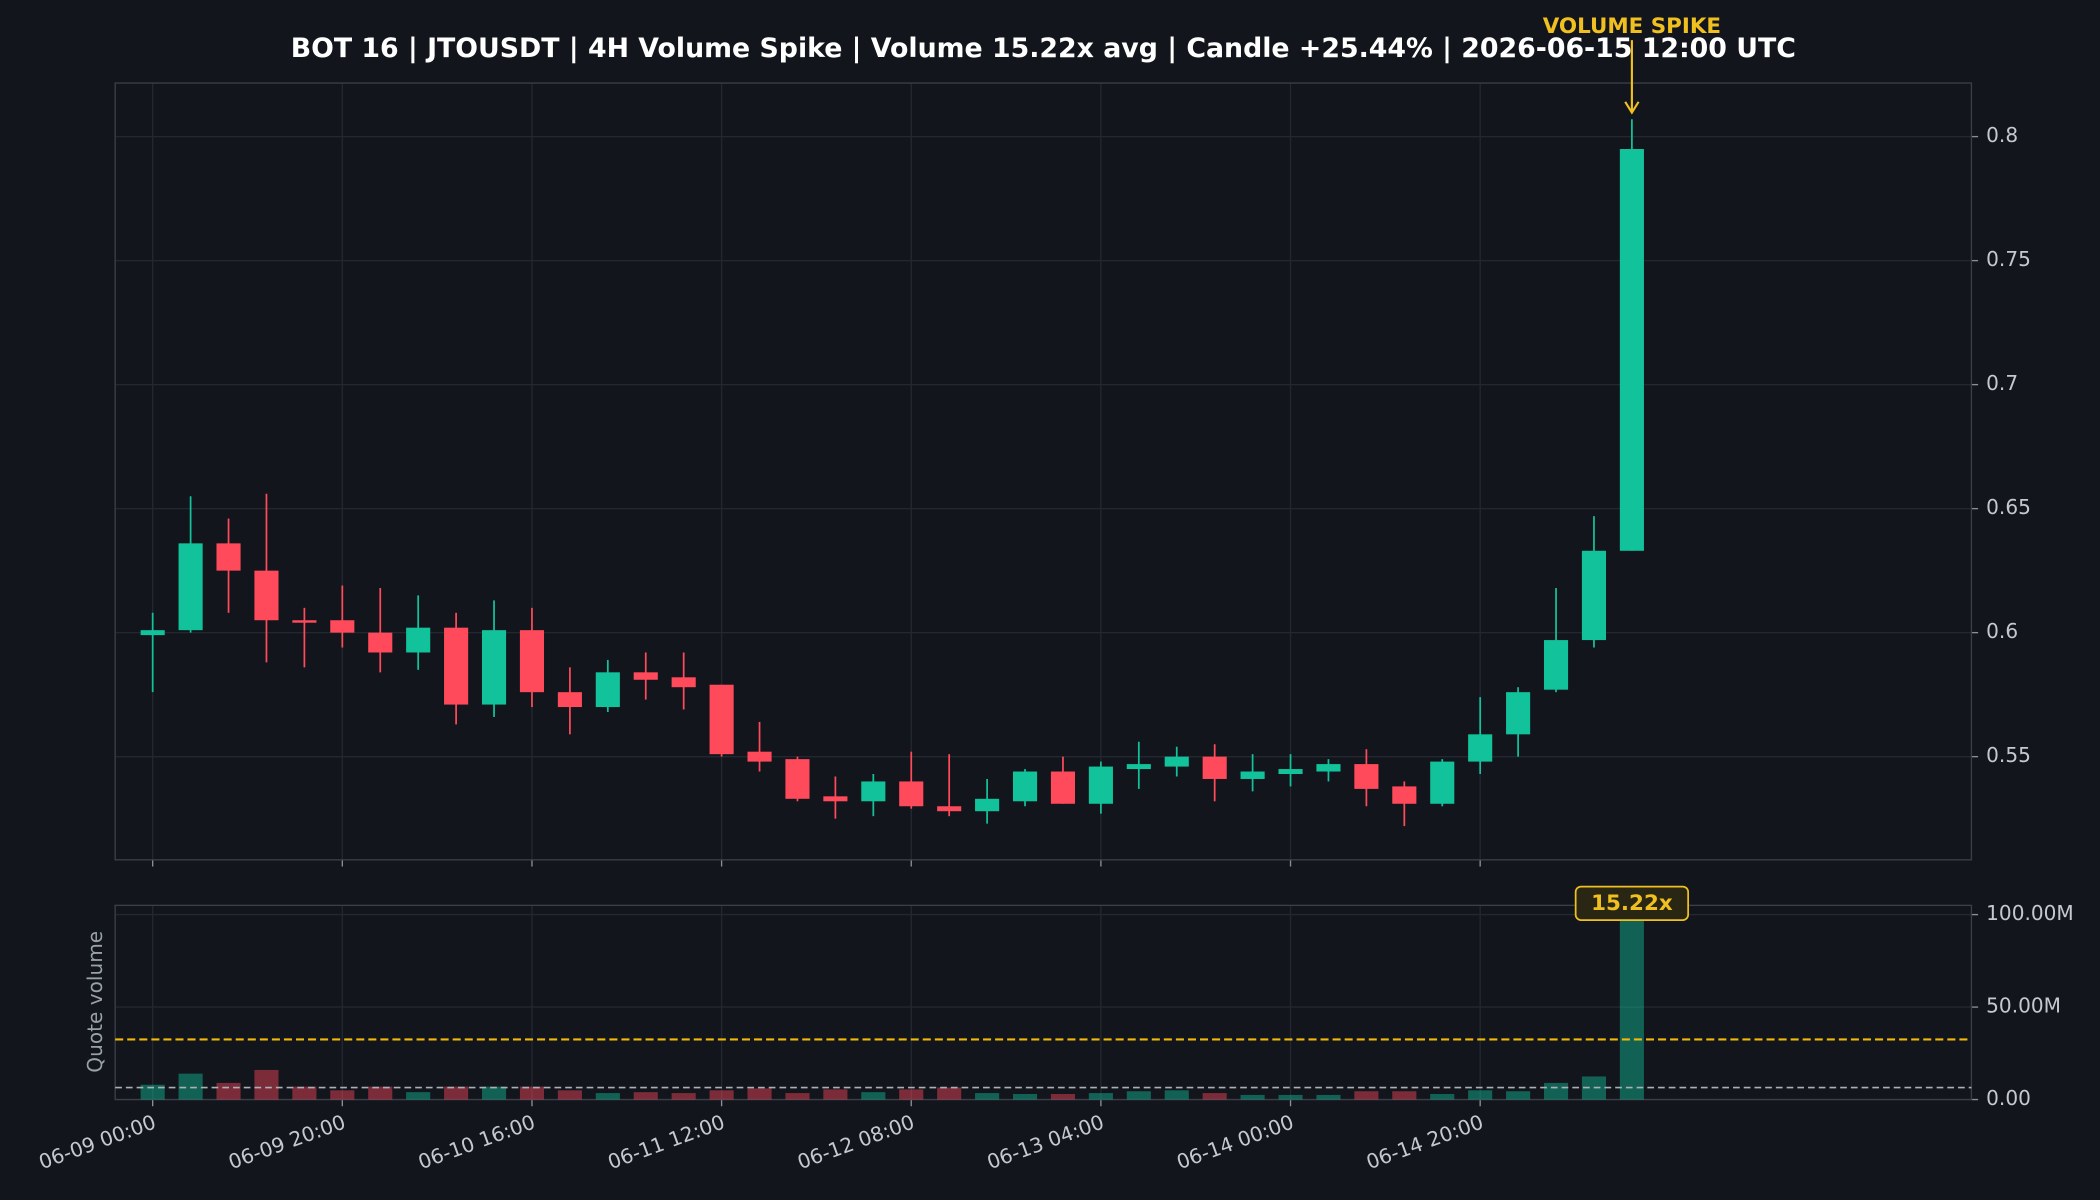 This screenshot has width=2100, height=1200. I want to click on y-tick-label: 50.00M, so click(2023, 1006).